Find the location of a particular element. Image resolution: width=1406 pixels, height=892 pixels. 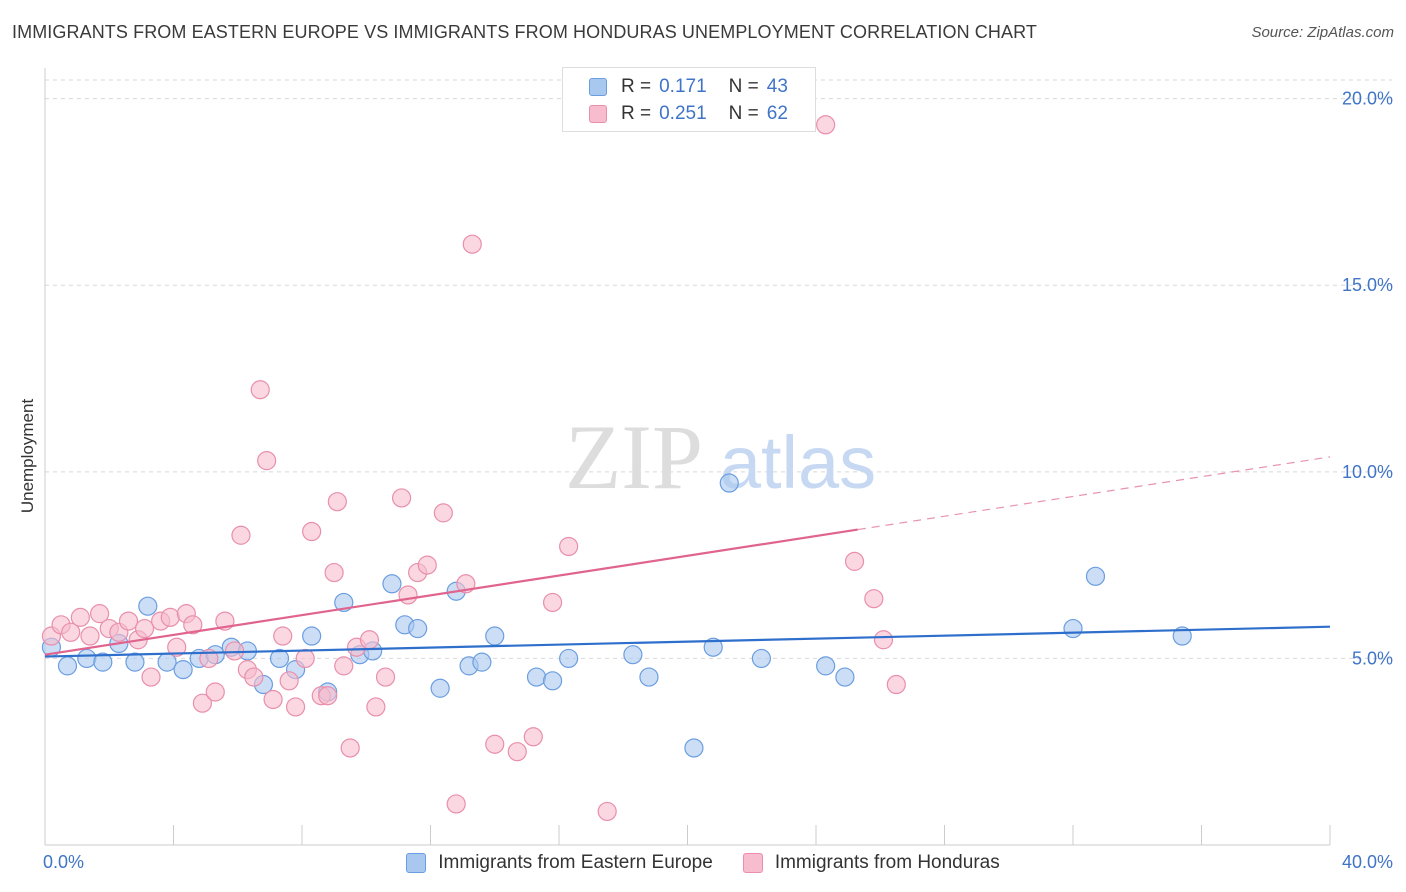

legend-item-honduras: Immigrants from Honduras is located at coordinates (871, 863).